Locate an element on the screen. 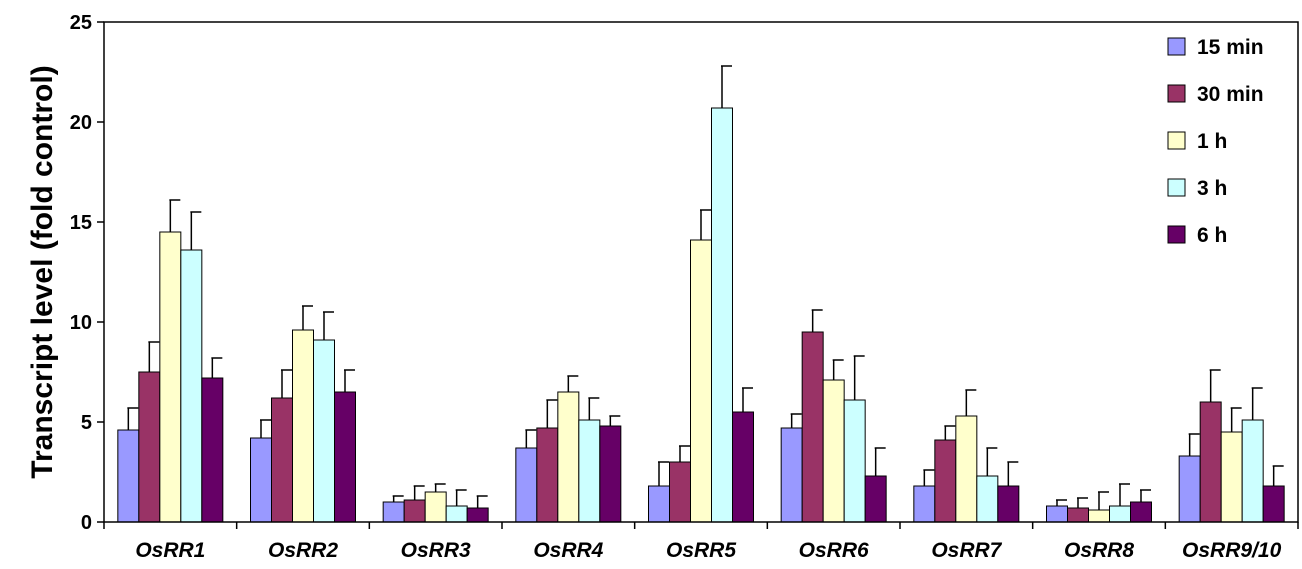  bar-6h-OsRR1 is located at coordinates (212, 450).